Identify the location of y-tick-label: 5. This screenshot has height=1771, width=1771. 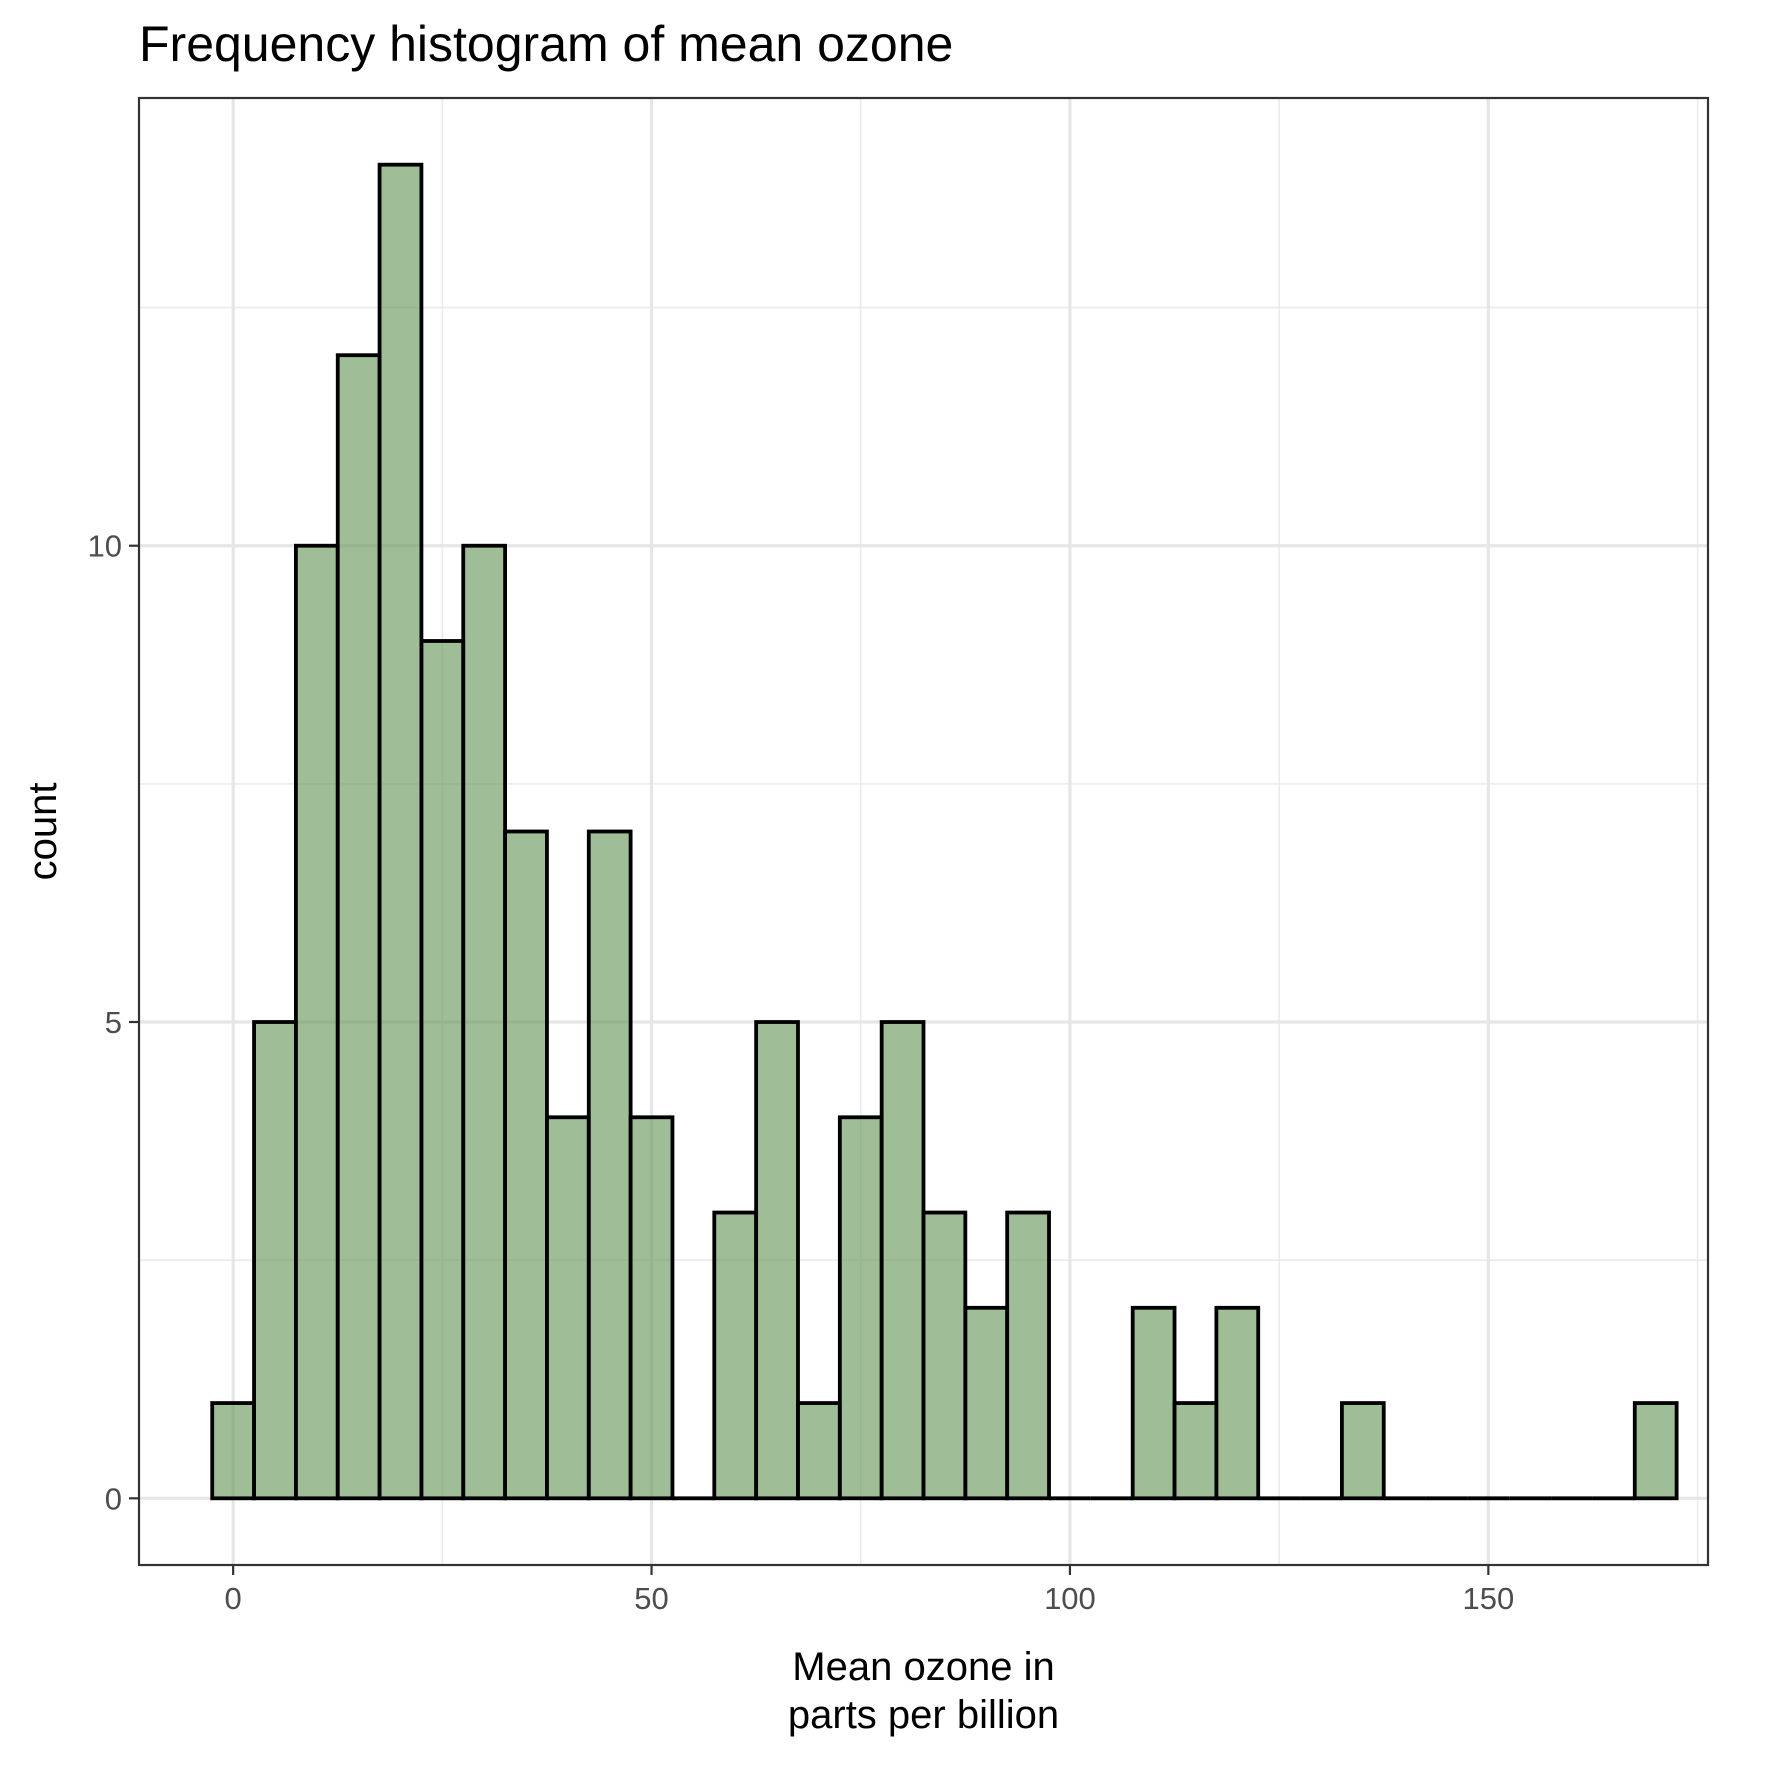
(113, 1022).